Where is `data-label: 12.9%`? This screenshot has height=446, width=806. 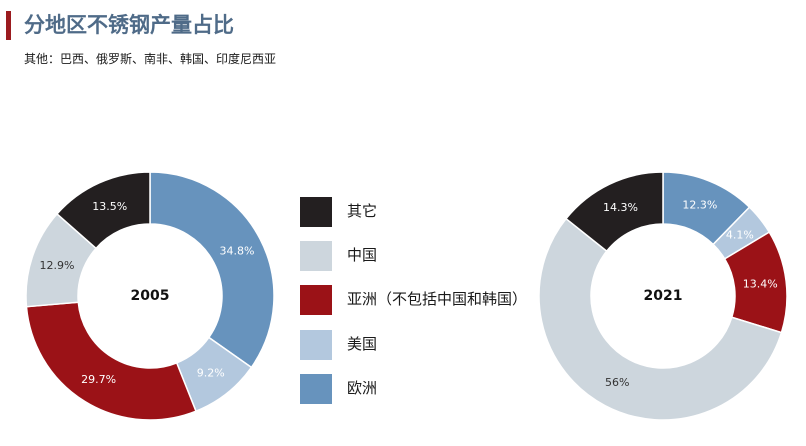 data-label: 12.9% is located at coordinates (56, 265).